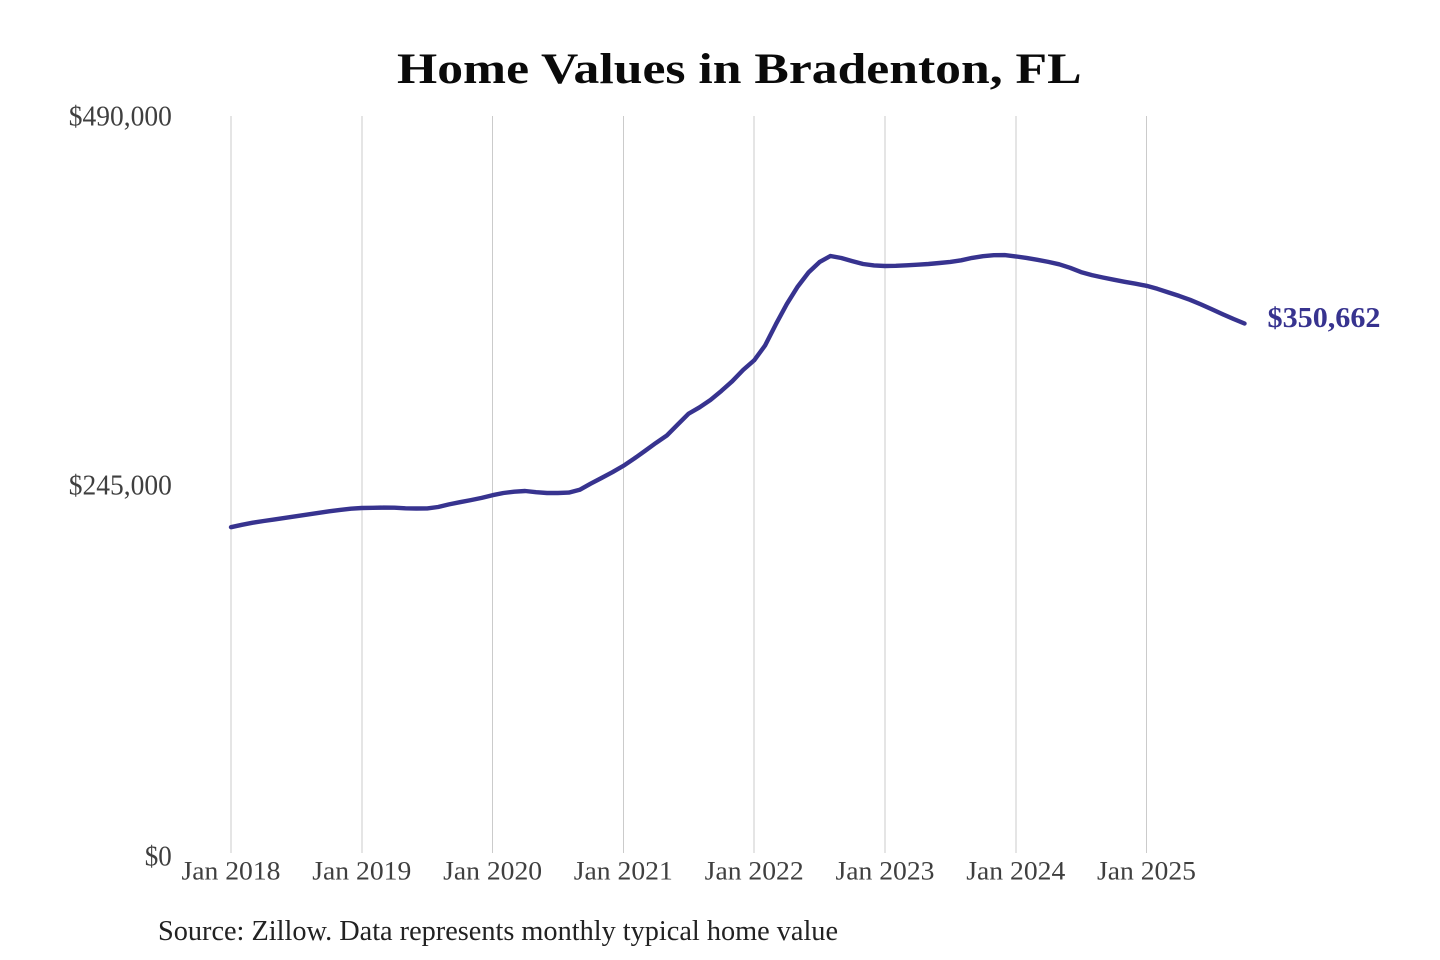 The height and width of the screenshot is (960, 1440). I want to click on svg-text: Jan 2023, so click(885, 871).